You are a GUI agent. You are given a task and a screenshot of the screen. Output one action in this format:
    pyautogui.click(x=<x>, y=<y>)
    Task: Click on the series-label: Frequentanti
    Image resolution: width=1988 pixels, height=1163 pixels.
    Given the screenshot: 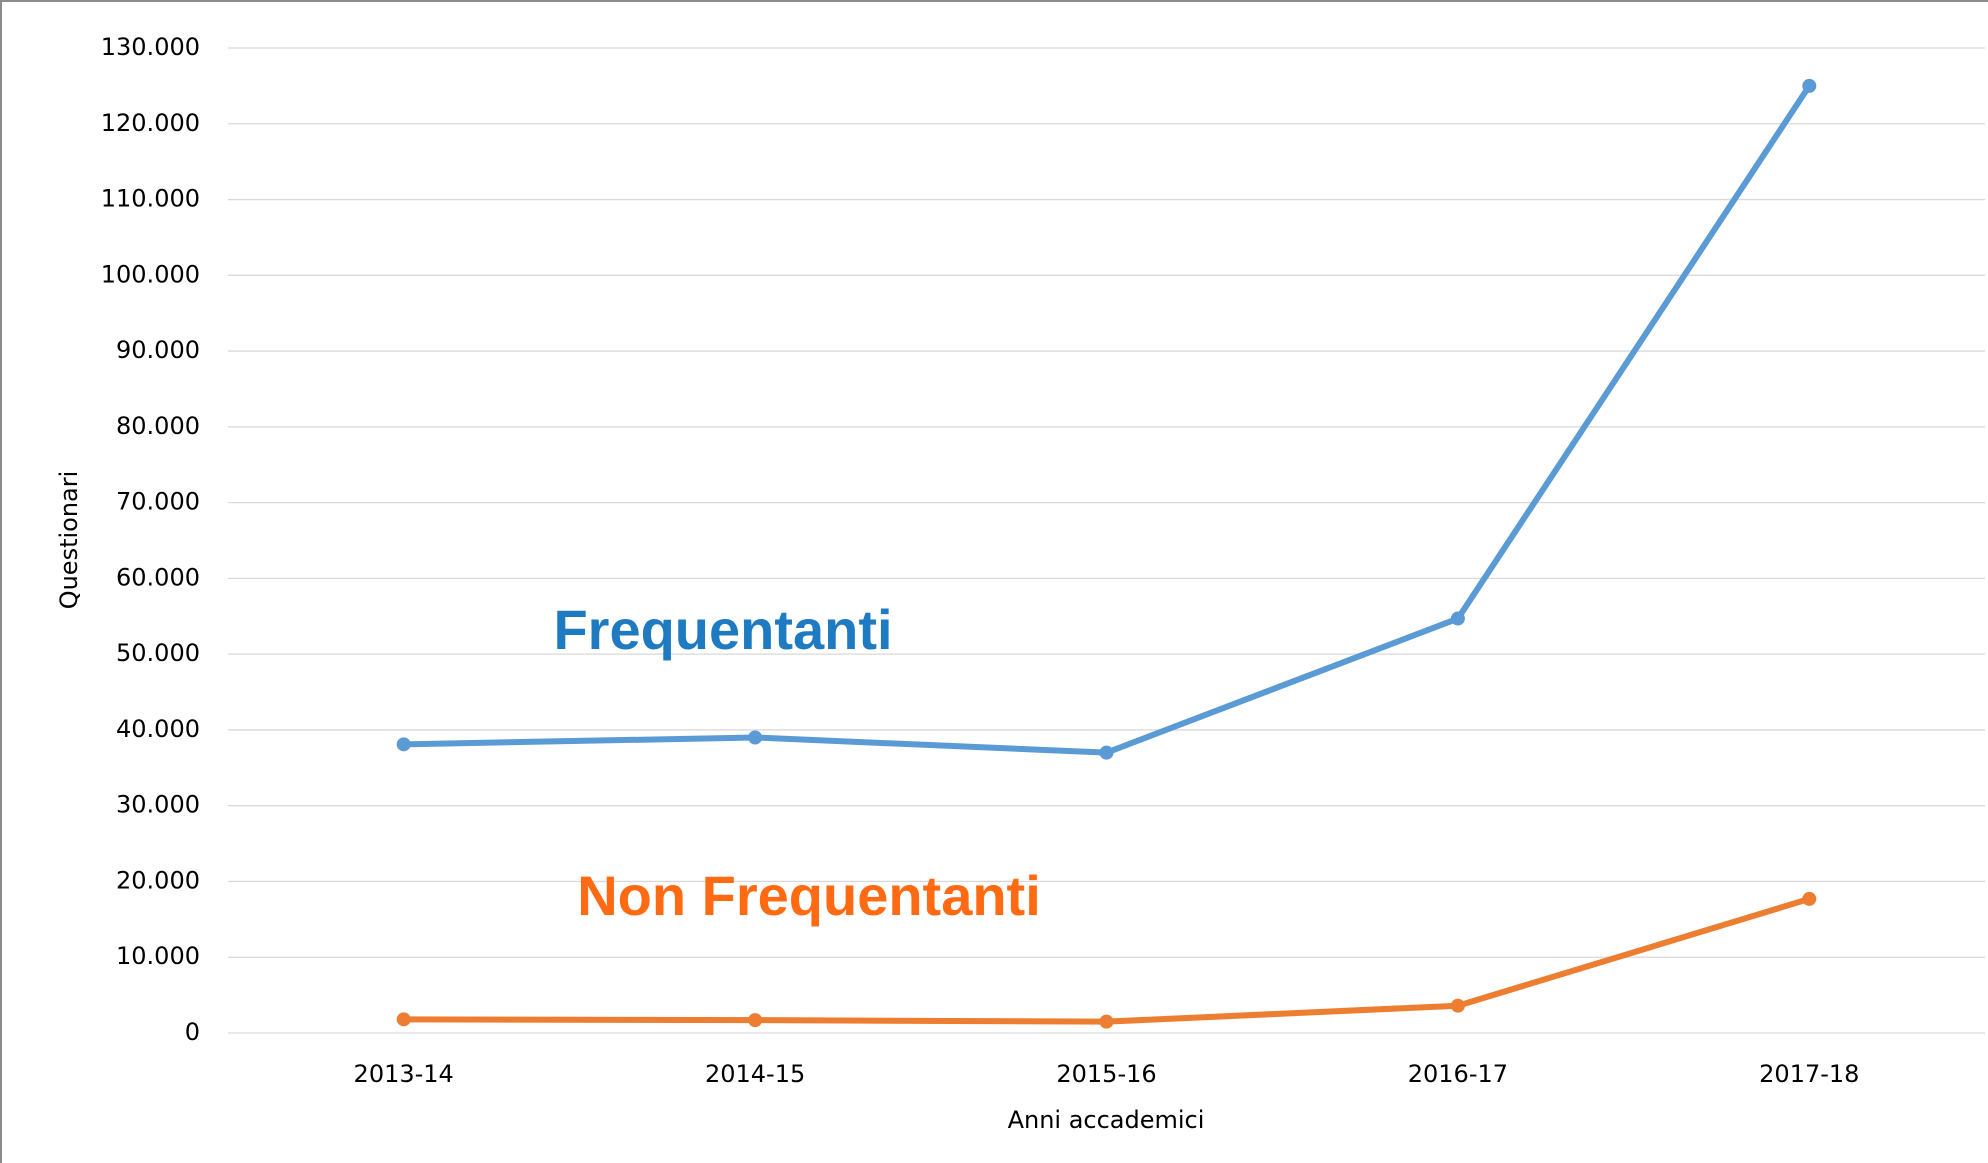 What is the action you would take?
    pyautogui.click(x=722, y=629)
    